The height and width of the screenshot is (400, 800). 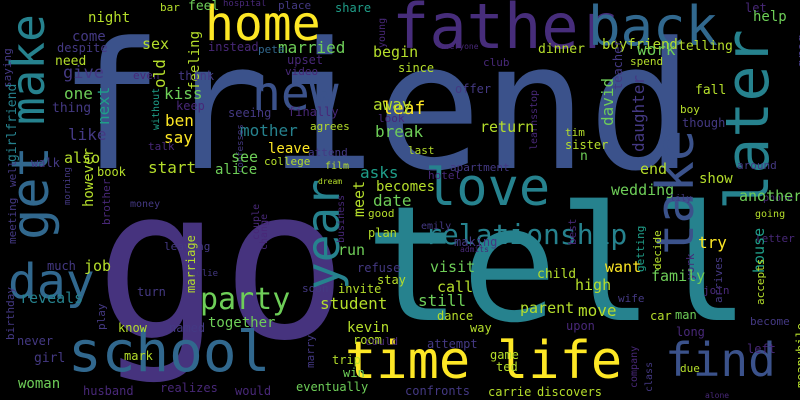 I want to click on word-daughter: daughter, so click(x=638, y=113).